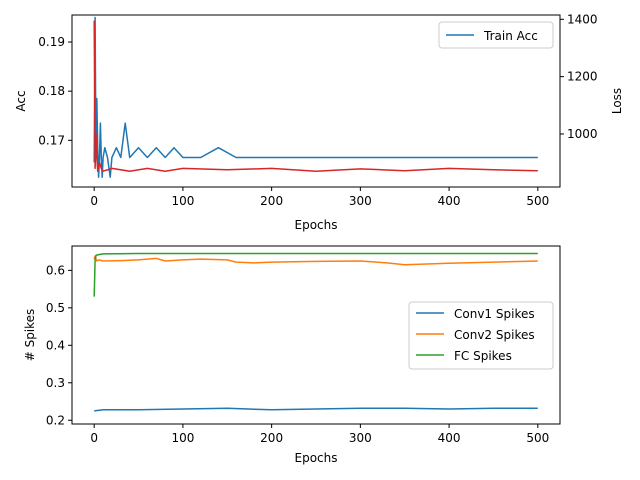  I want to click on legend-label-conv2-spikes: Conv2 Spikes, so click(494, 335).